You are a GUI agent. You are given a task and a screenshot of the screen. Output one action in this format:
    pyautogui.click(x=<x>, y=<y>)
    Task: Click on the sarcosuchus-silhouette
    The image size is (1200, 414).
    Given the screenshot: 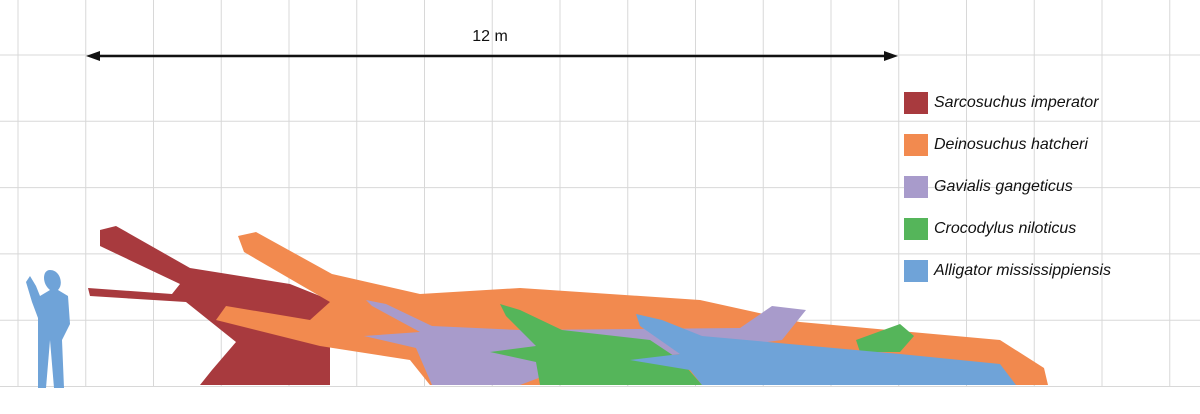 What is the action you would take?
    pyautogui.click(x=209, y=305)
    